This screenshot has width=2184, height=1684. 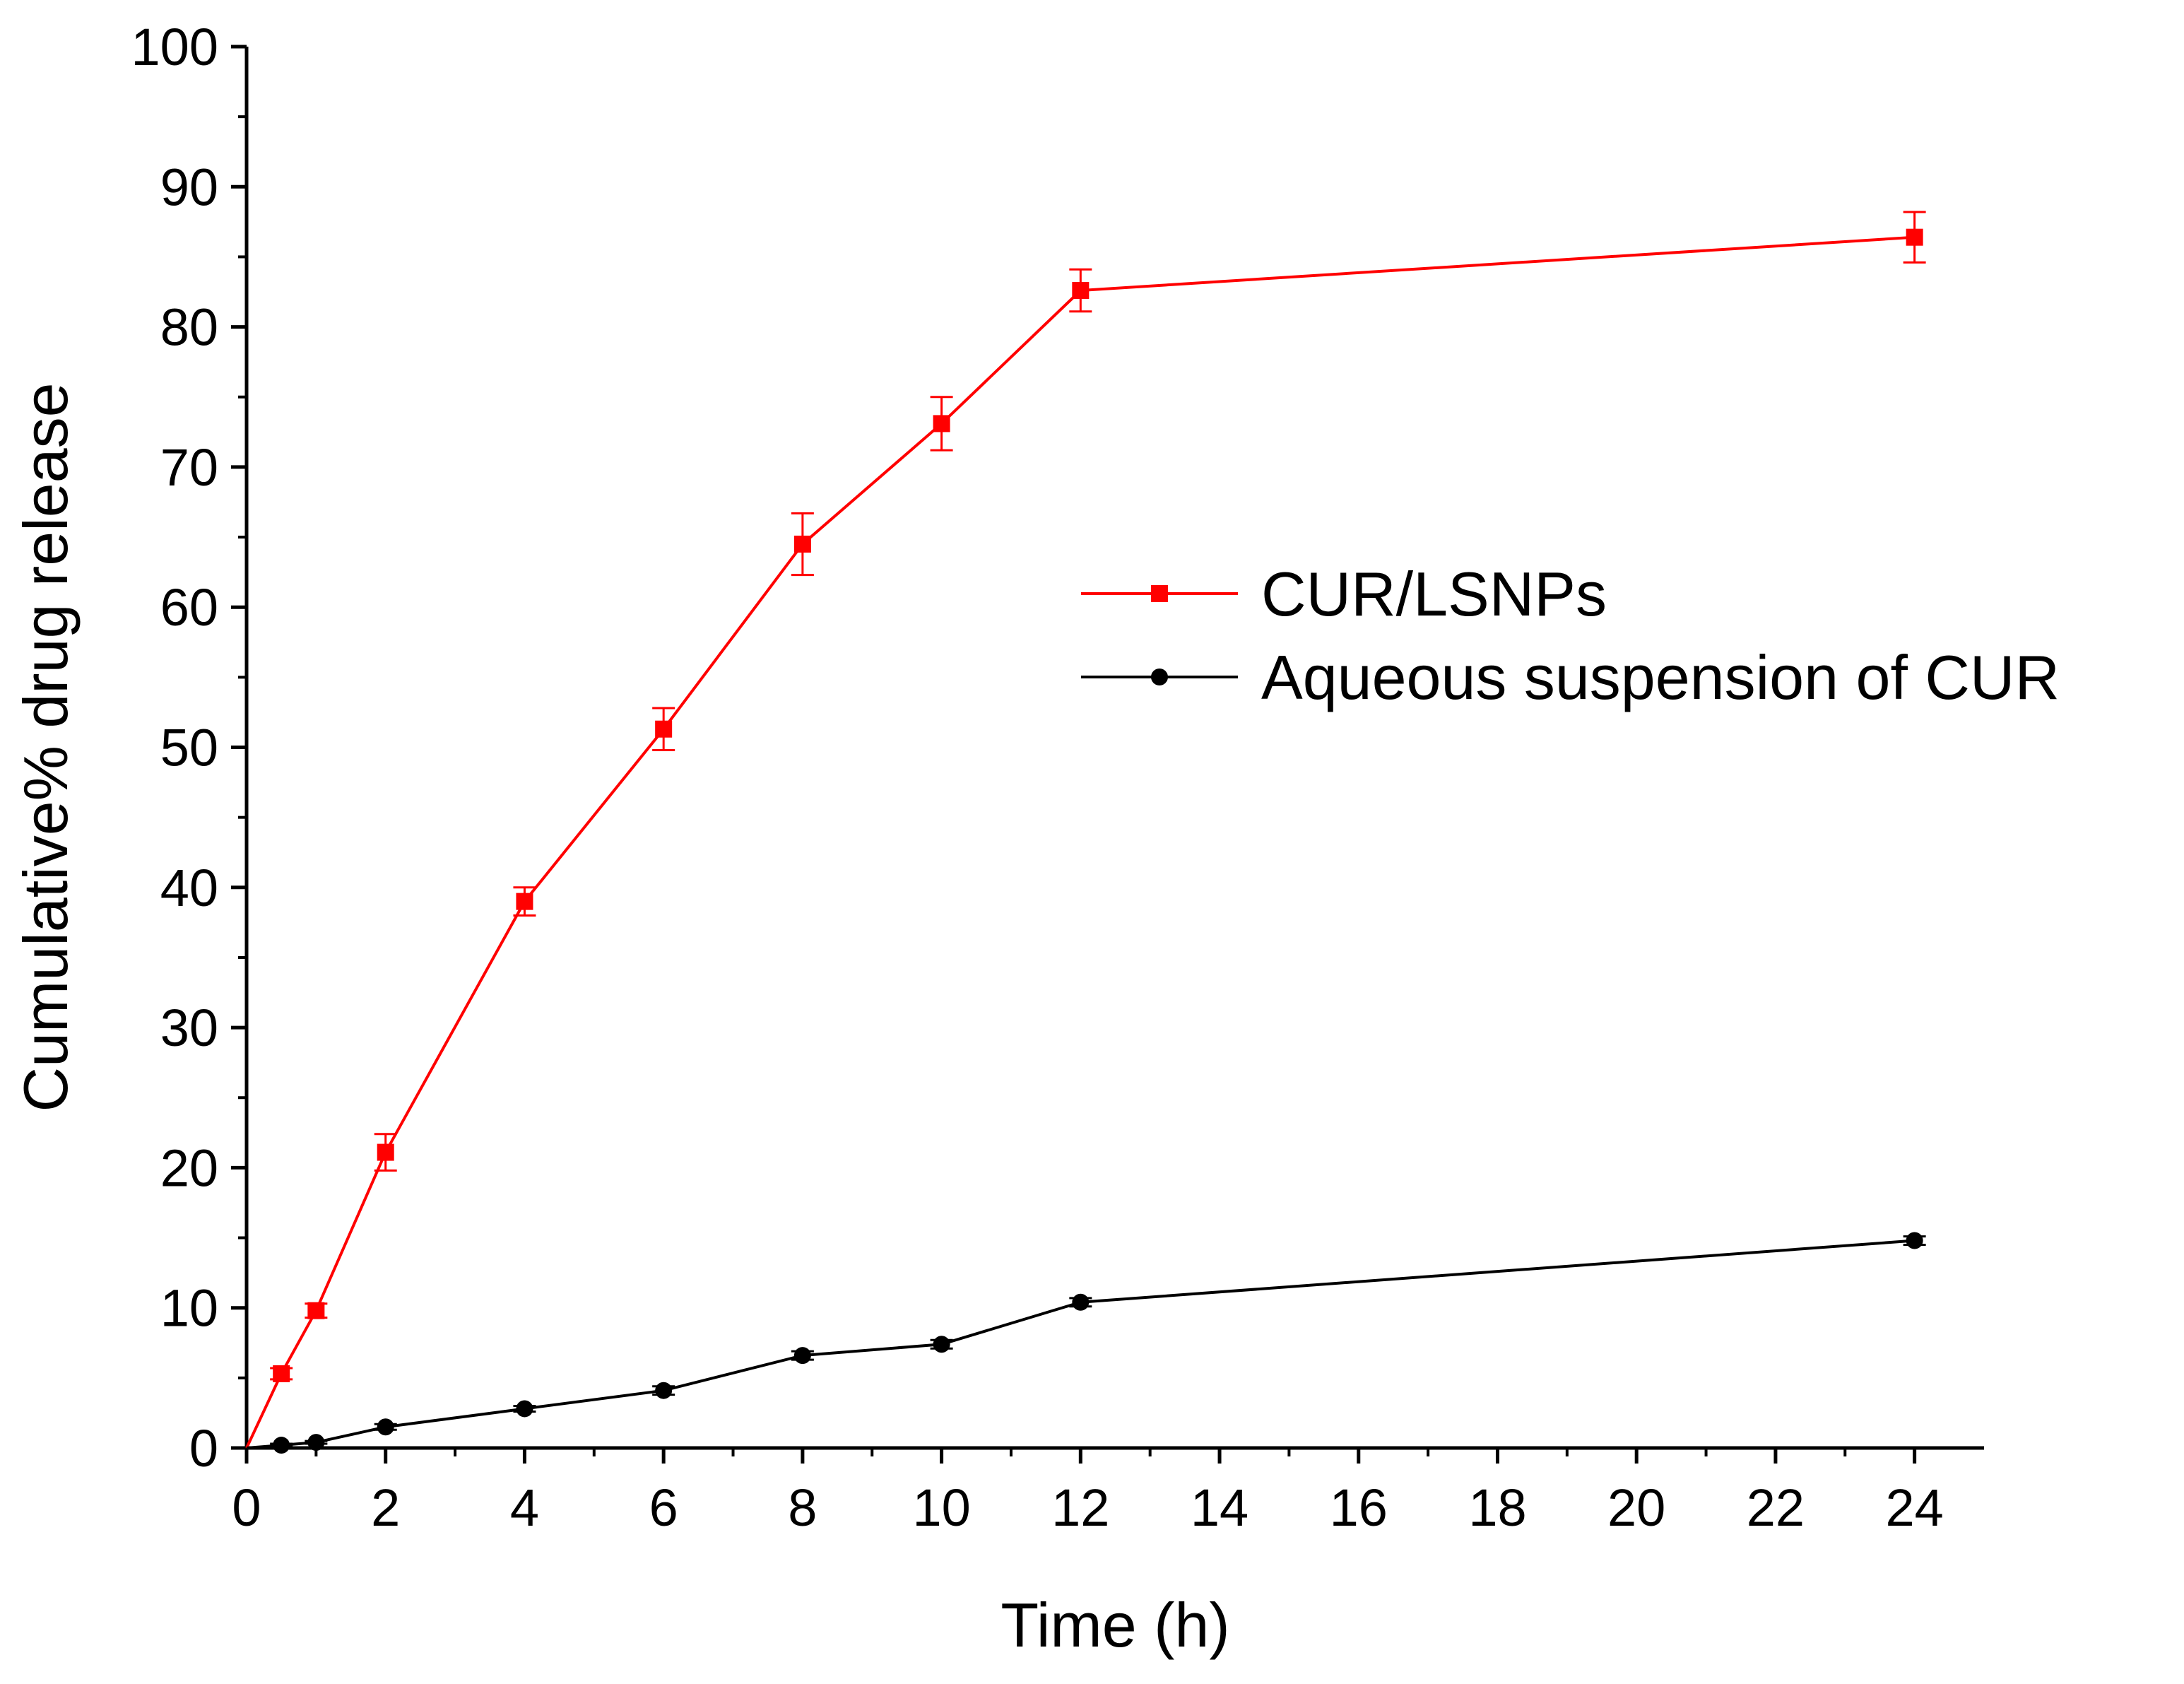 What do you see at coordinates (189, 327) in the screenshot?
I see `y-tick-label: 80` at bounding box center [189, 327].